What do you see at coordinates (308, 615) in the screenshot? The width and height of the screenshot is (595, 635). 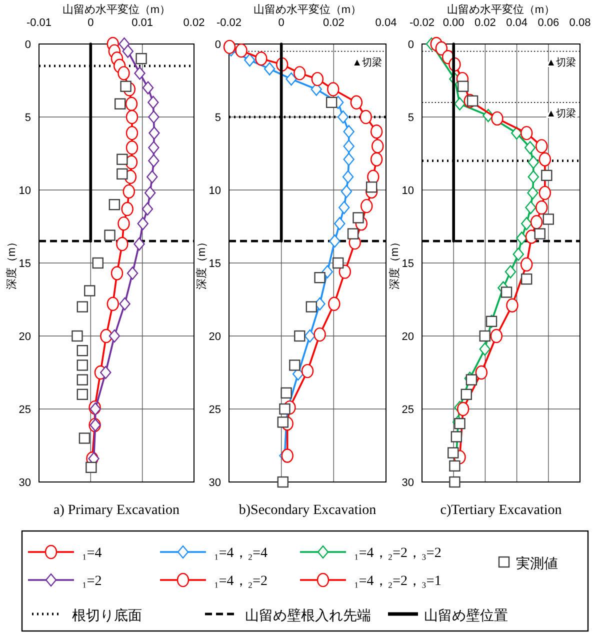 I see `legend-label: 山留め壁根入れ先端` at bounding box center [308, 615].